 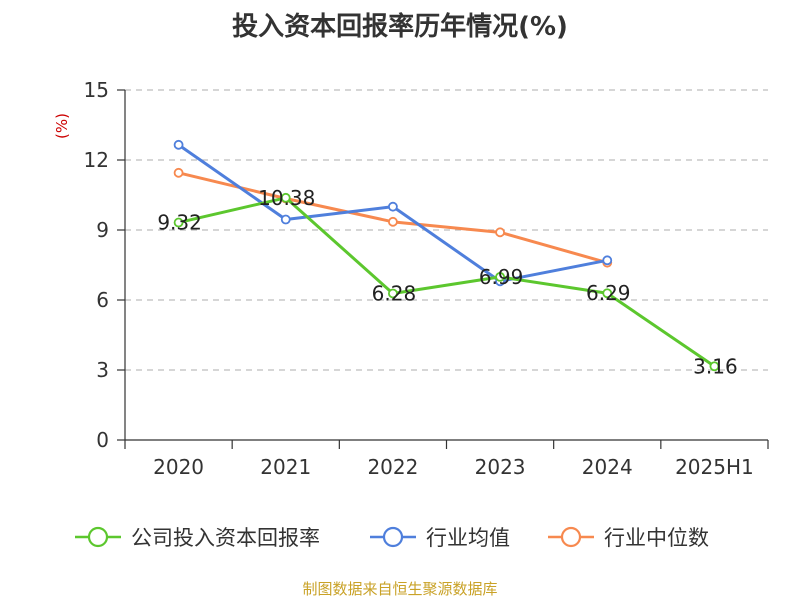 I want to click on y-tick-label: 9, so click(x=102, y=230).